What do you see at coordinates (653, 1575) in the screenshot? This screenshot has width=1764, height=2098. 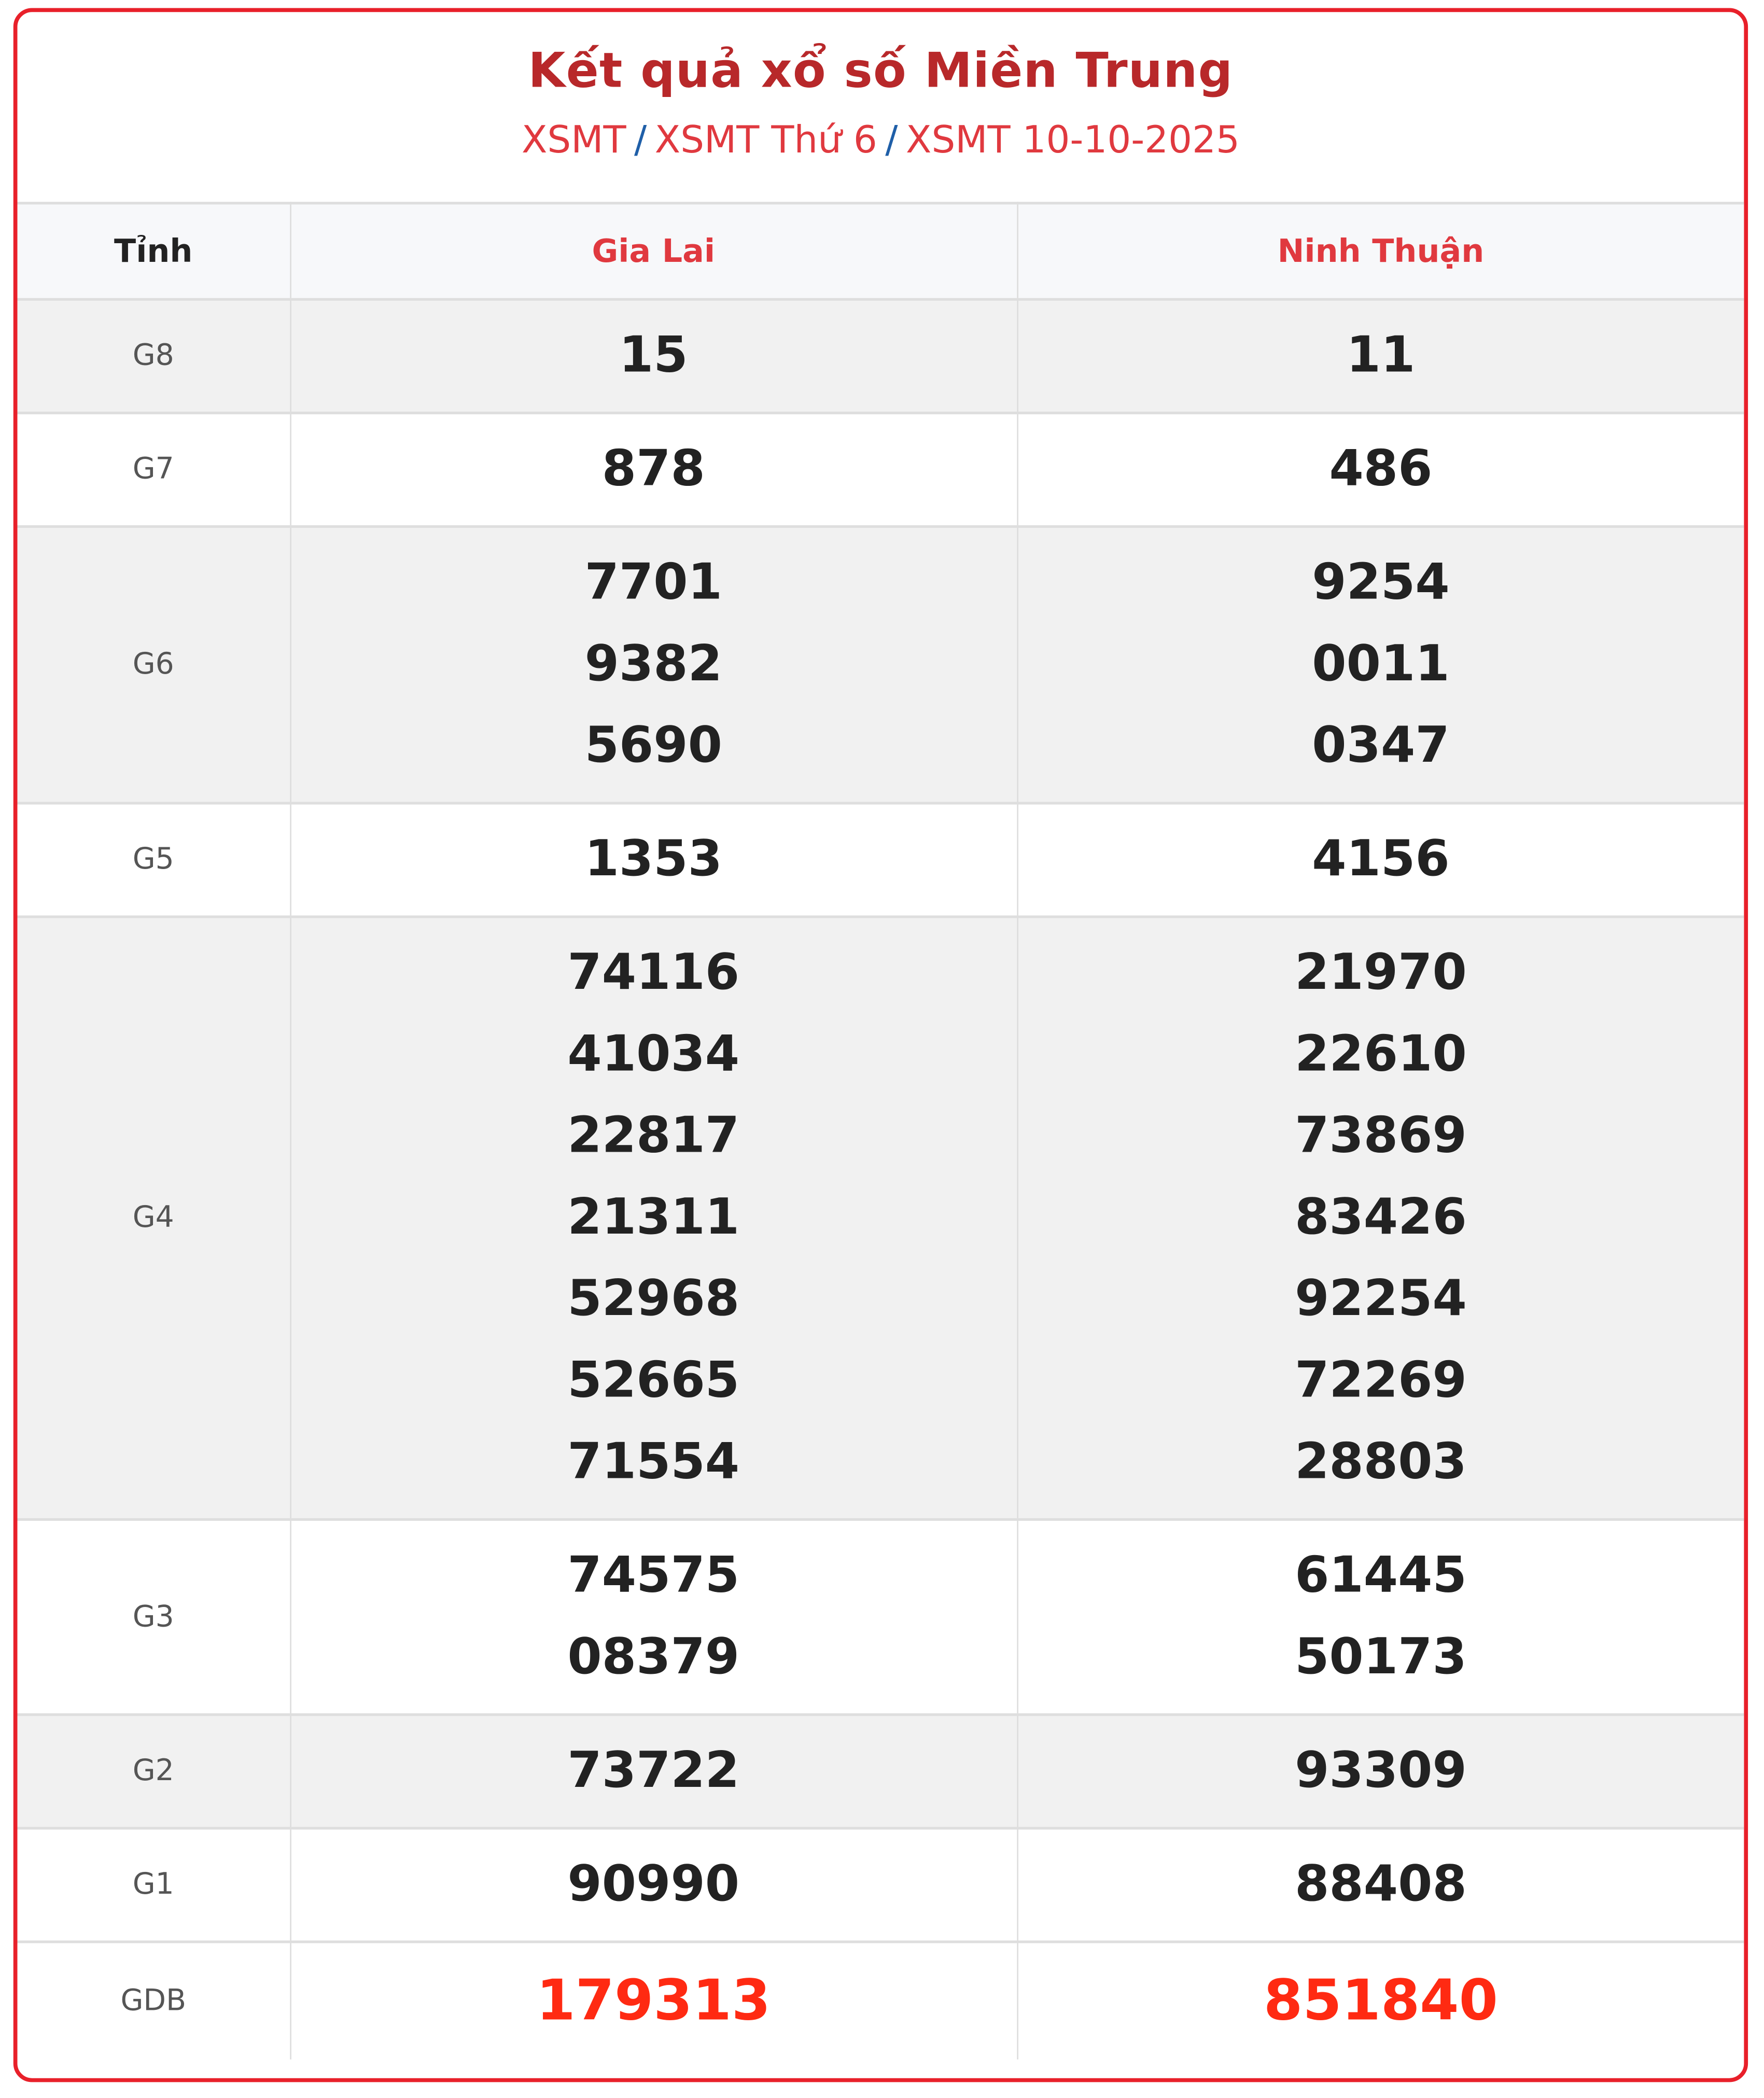 I see `result-number: 74575` at bounding box center [653, 1575].